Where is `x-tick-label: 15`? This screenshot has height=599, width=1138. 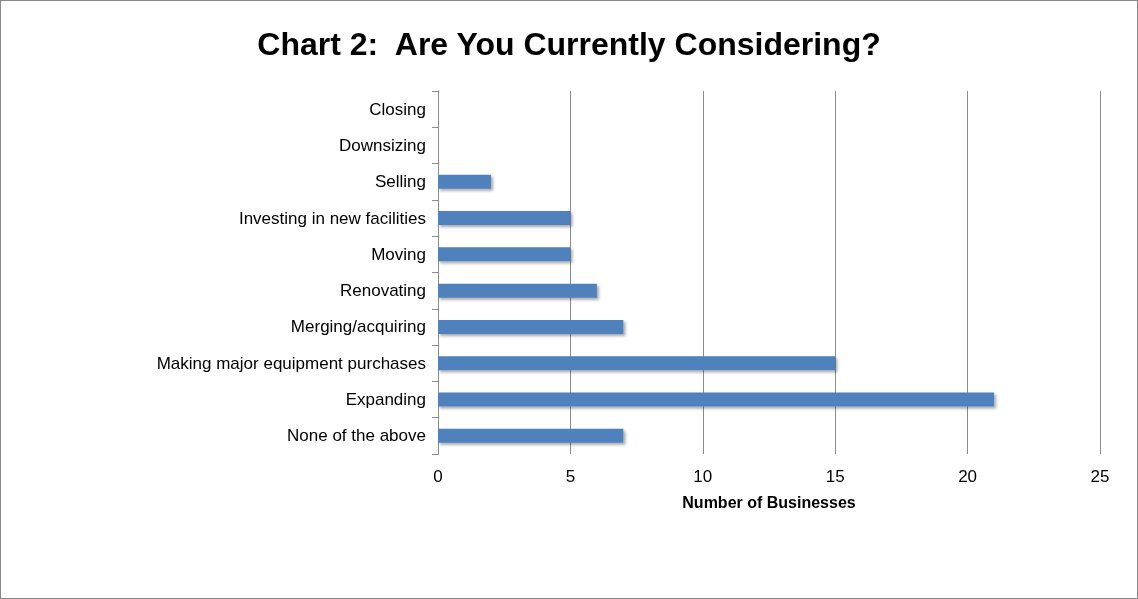 x-tick-label: 15 is located at coordinates (835, 476).